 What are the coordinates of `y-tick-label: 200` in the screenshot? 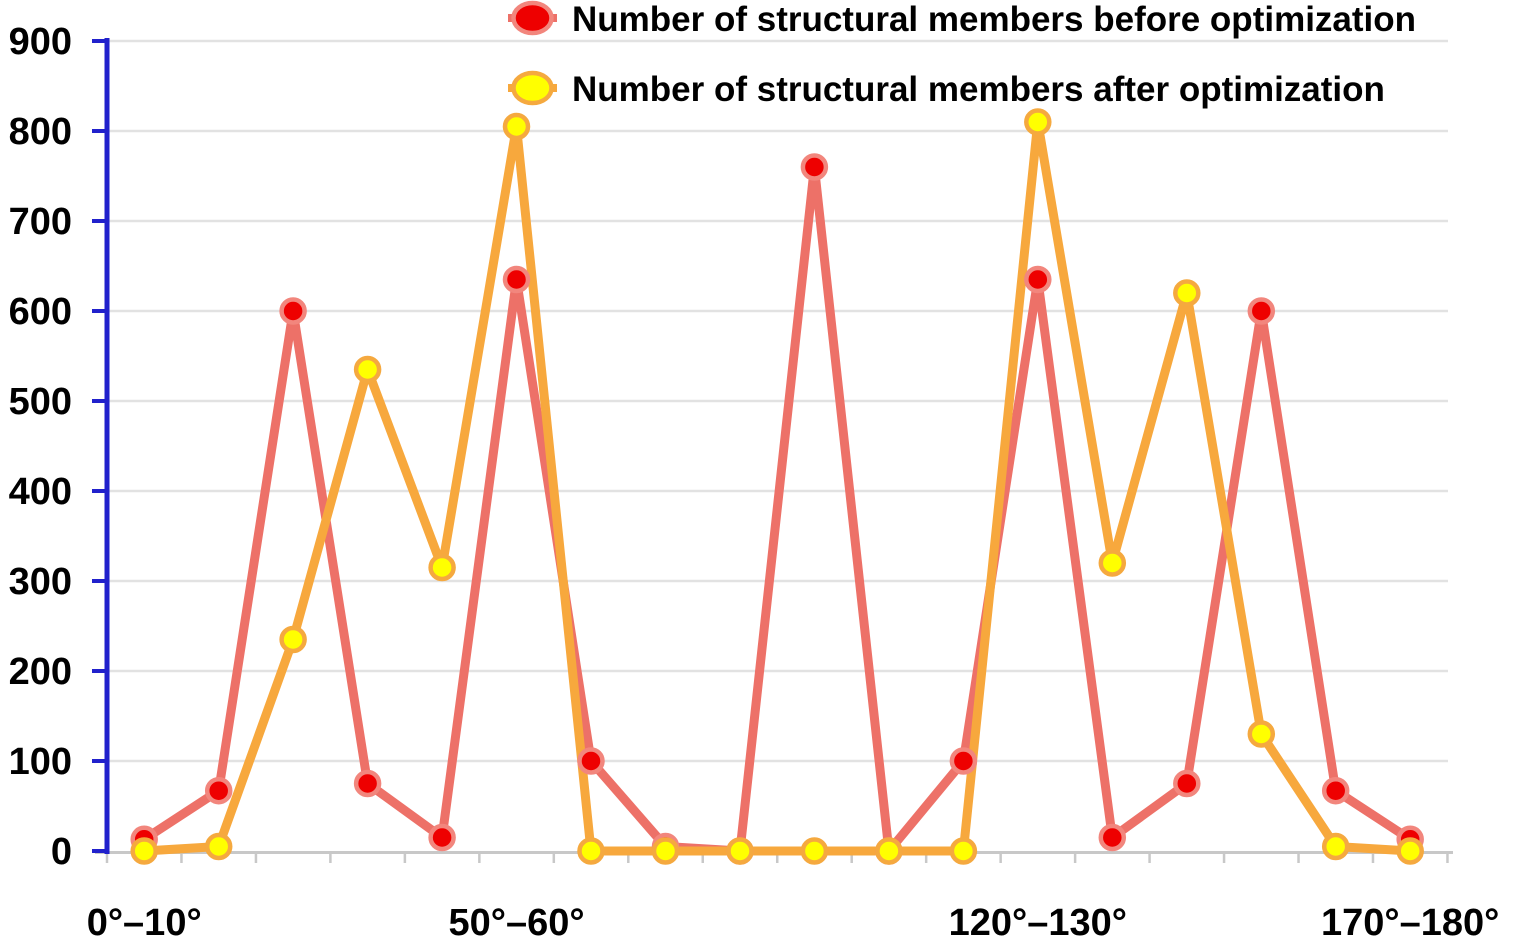 It's located at (40, 672).